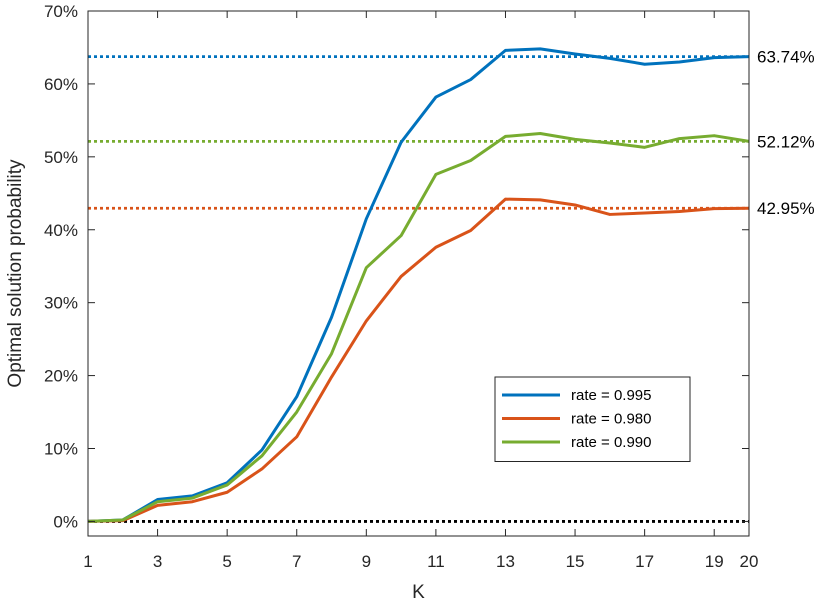 This screenshot has width=830, height=602. What do you see at coordinates (15, 273) in the screenshot?
I see `y-axis-label: Optimal solution probability` at bounding box center [15, 273].